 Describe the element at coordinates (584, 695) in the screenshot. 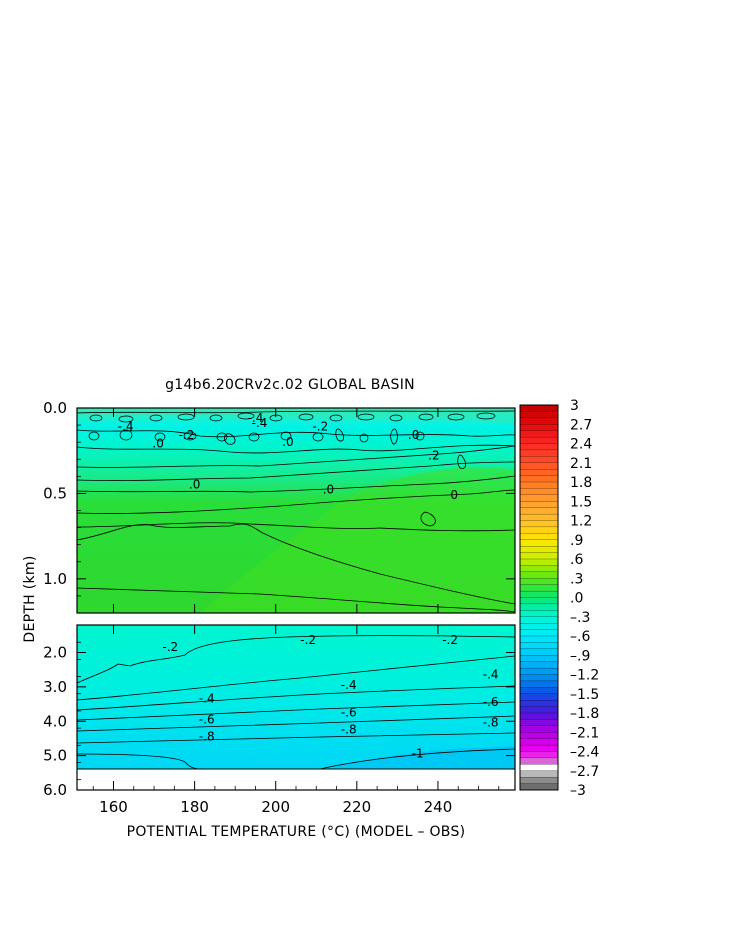

I see `colorbar-label: –1.5` at that location.